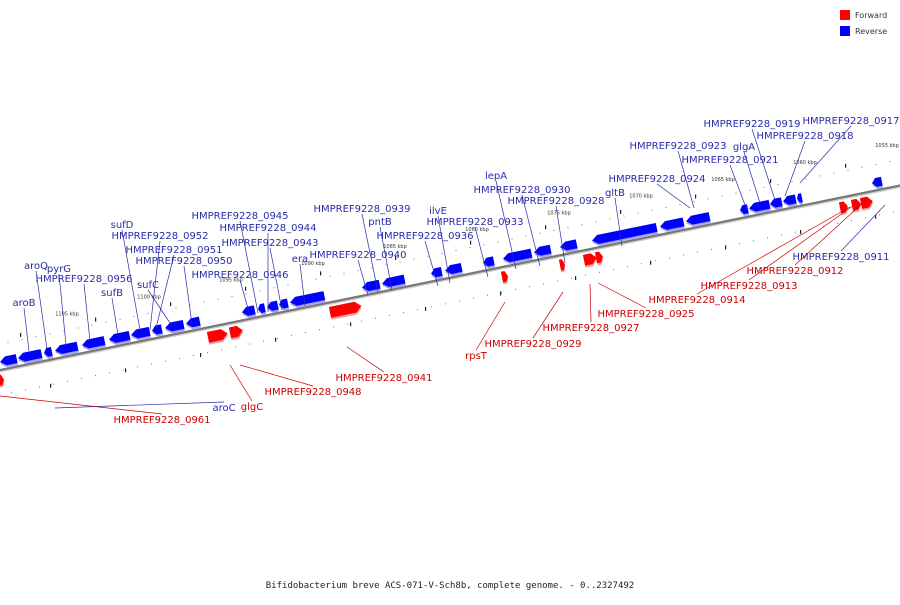 The height and width of the screenshot is (605, 900). I want to click on forward-gene-label-7-leader, so click(590, 303).